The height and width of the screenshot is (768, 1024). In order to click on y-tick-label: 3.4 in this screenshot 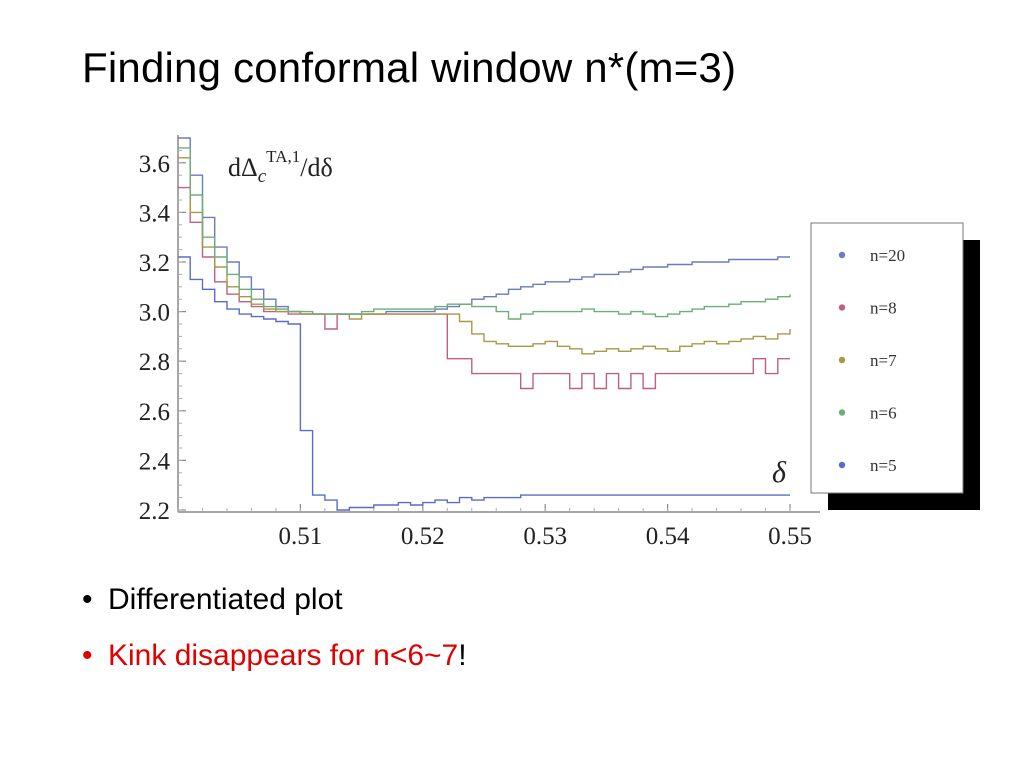, I will do `click(155, 213)`.